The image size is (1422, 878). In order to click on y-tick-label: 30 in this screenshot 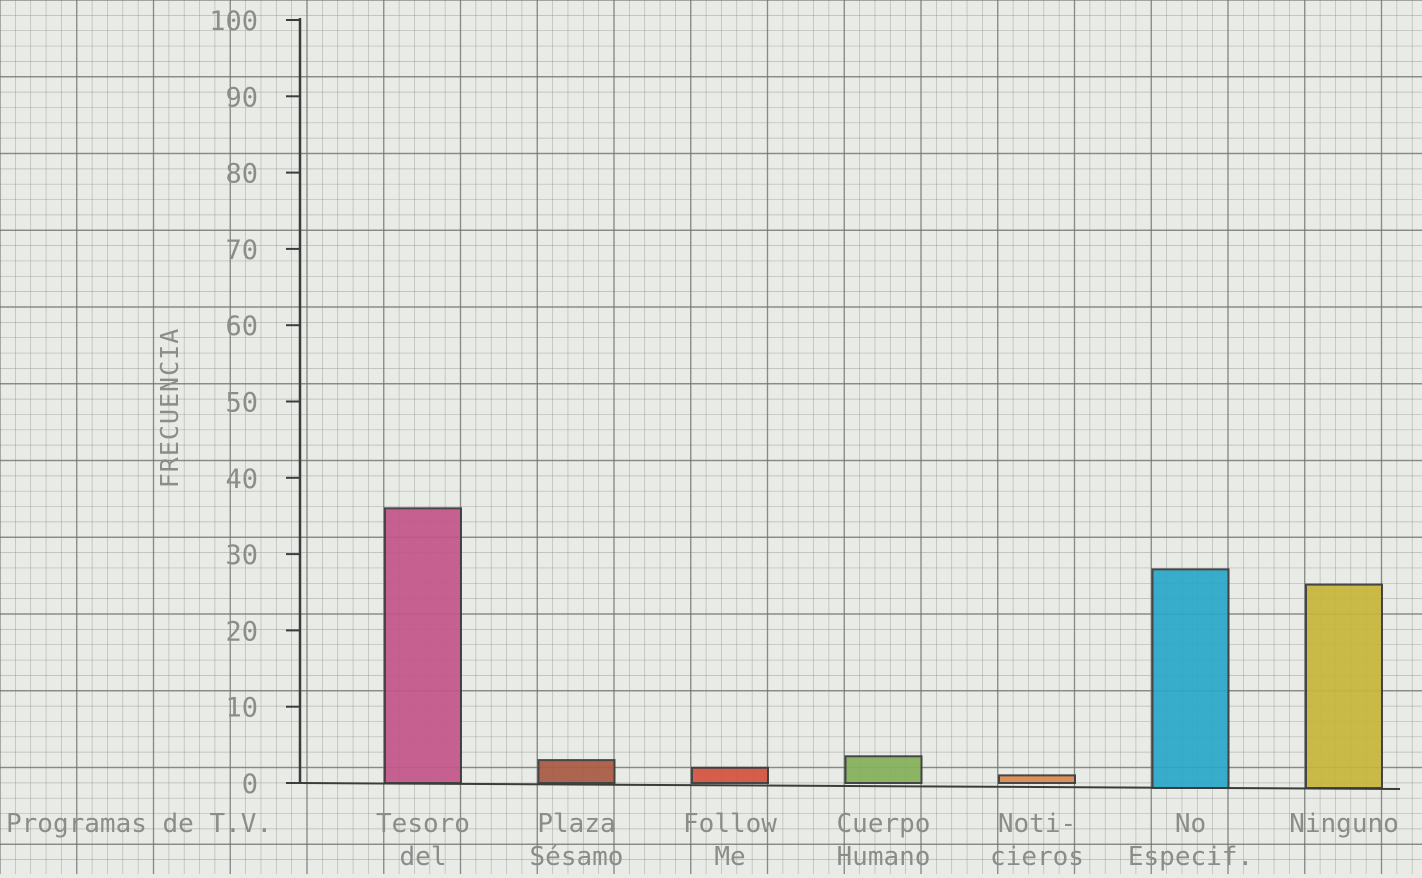, I will do `click(241, 555)`.